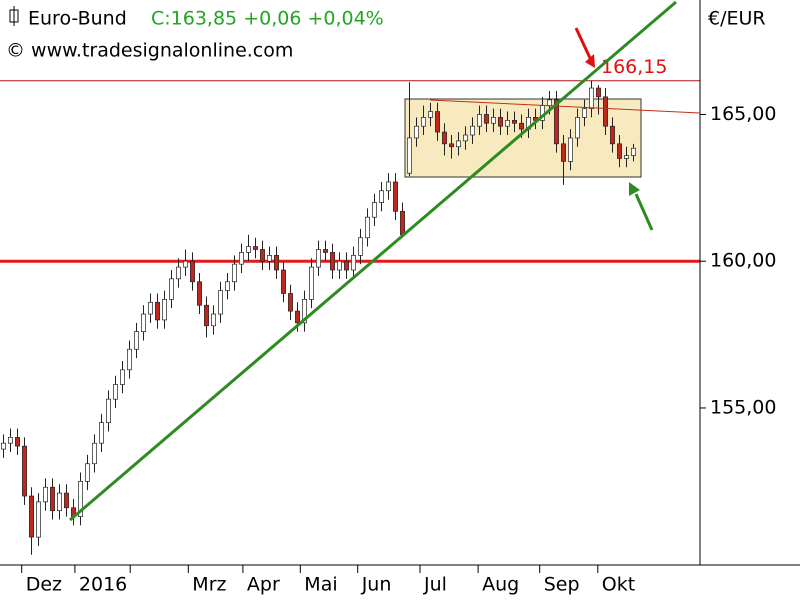 The image size is (800, 604). What do you see at coordinates (103, 585) in the screenshot?
I see `x-tick-label: 2016` at bounding box center [103, 585].